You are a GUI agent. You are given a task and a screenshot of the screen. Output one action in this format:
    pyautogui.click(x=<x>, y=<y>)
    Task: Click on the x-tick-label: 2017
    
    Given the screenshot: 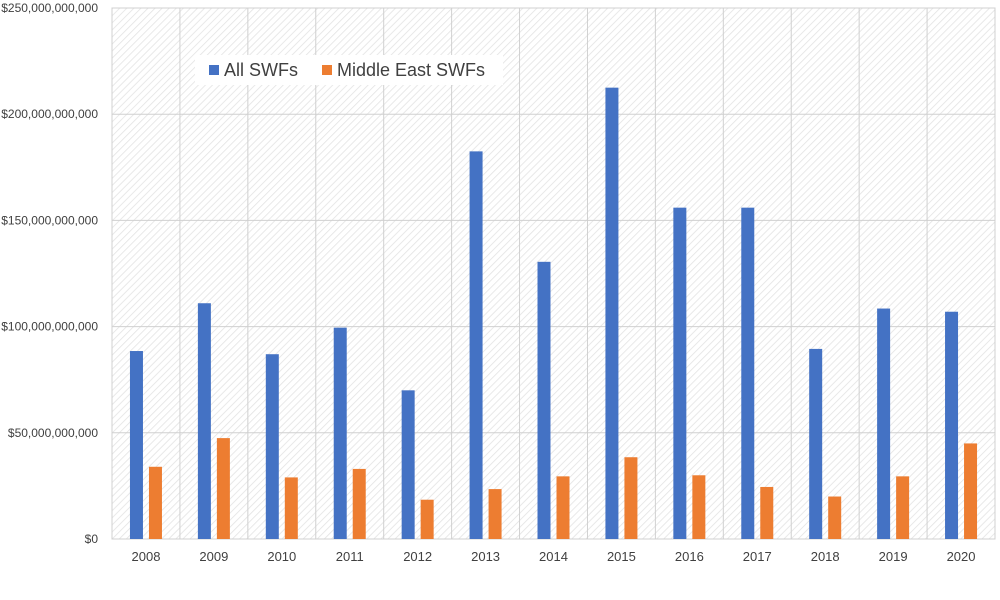 What is the action you would take?
    pyautogui.click(x=757, y=556)
    